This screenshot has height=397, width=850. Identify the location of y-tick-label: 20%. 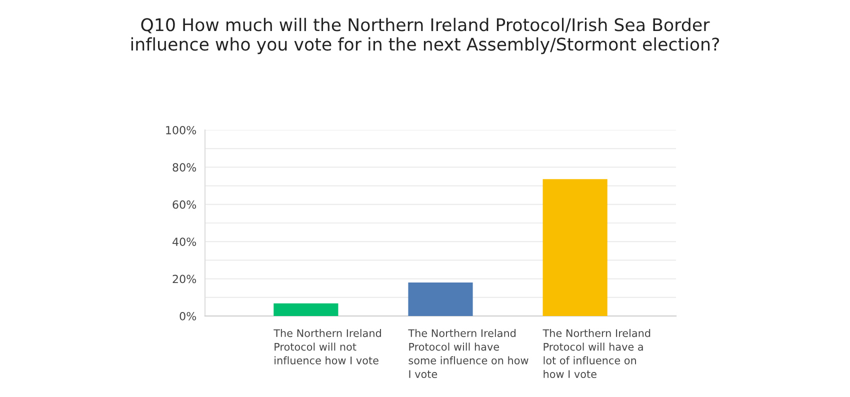
(184, 279).